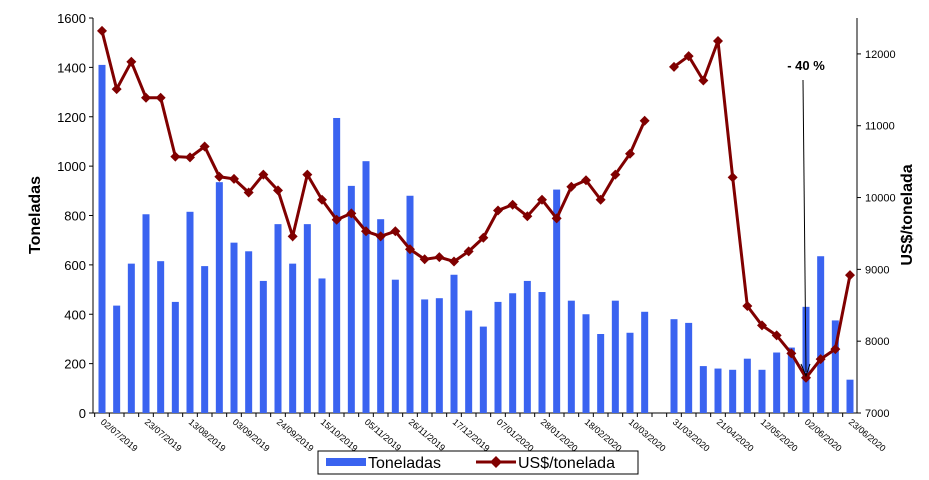 This screenshot has width=929, height=480. What do you see at coordinates (71, 67) in the screenshot?
I see `y-tick-label: 1400` at bounding box center [71, 67].